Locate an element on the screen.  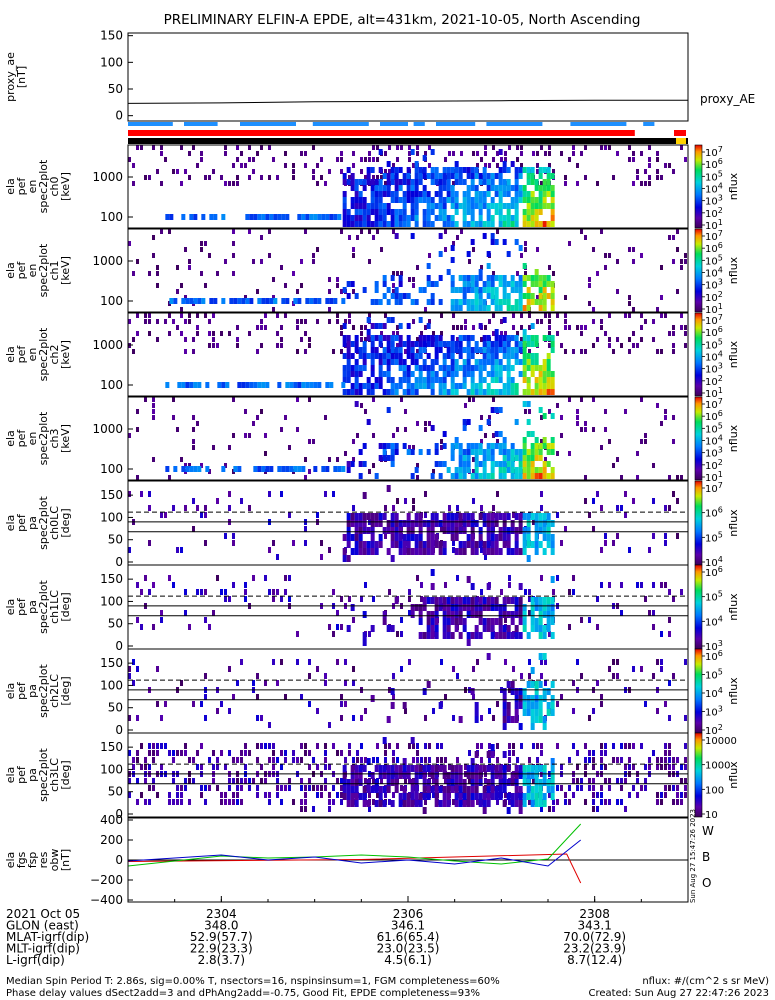
colorbar-tick-label: 10000 is located at coordinates (721, 741).